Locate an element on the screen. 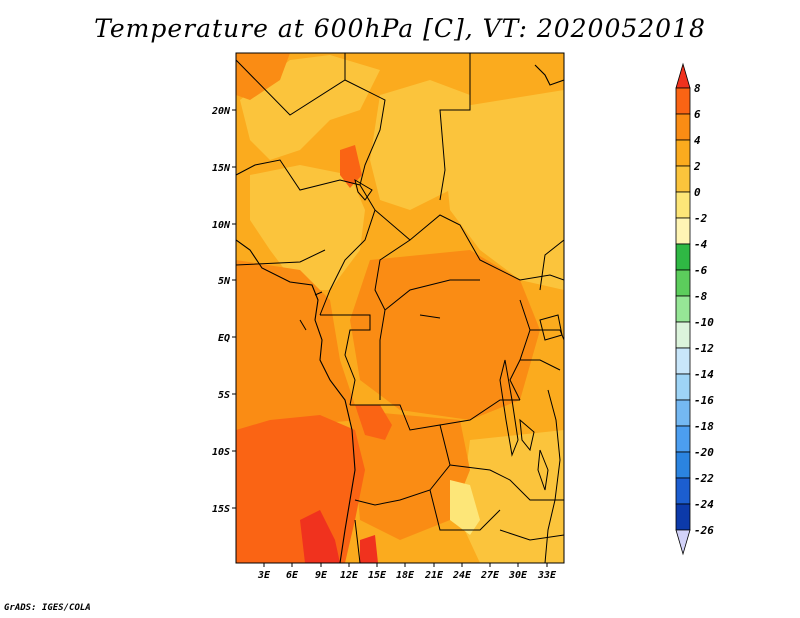 Image resolution: width=800 pixels, height=618 pixels. latitude-axis: 20N 15N 10N 5N EQ 5S 10S 15S is located at coordinates (223, 310).